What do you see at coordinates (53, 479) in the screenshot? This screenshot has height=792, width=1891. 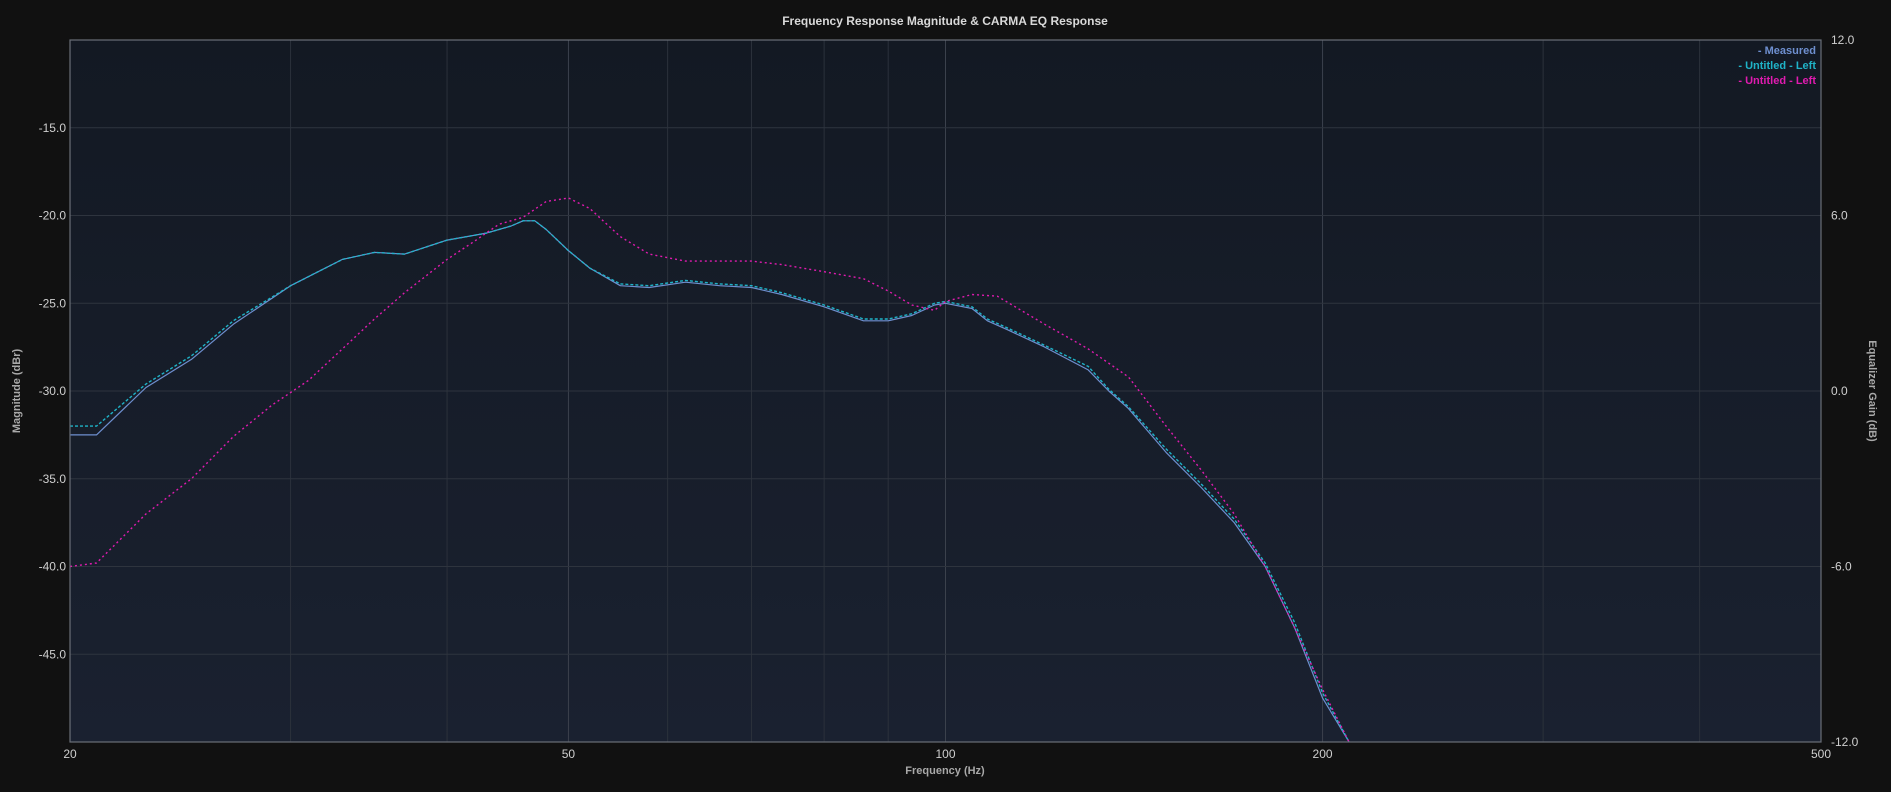 I see `y-tick-label: -35.0` at bounding box center [53, 479].